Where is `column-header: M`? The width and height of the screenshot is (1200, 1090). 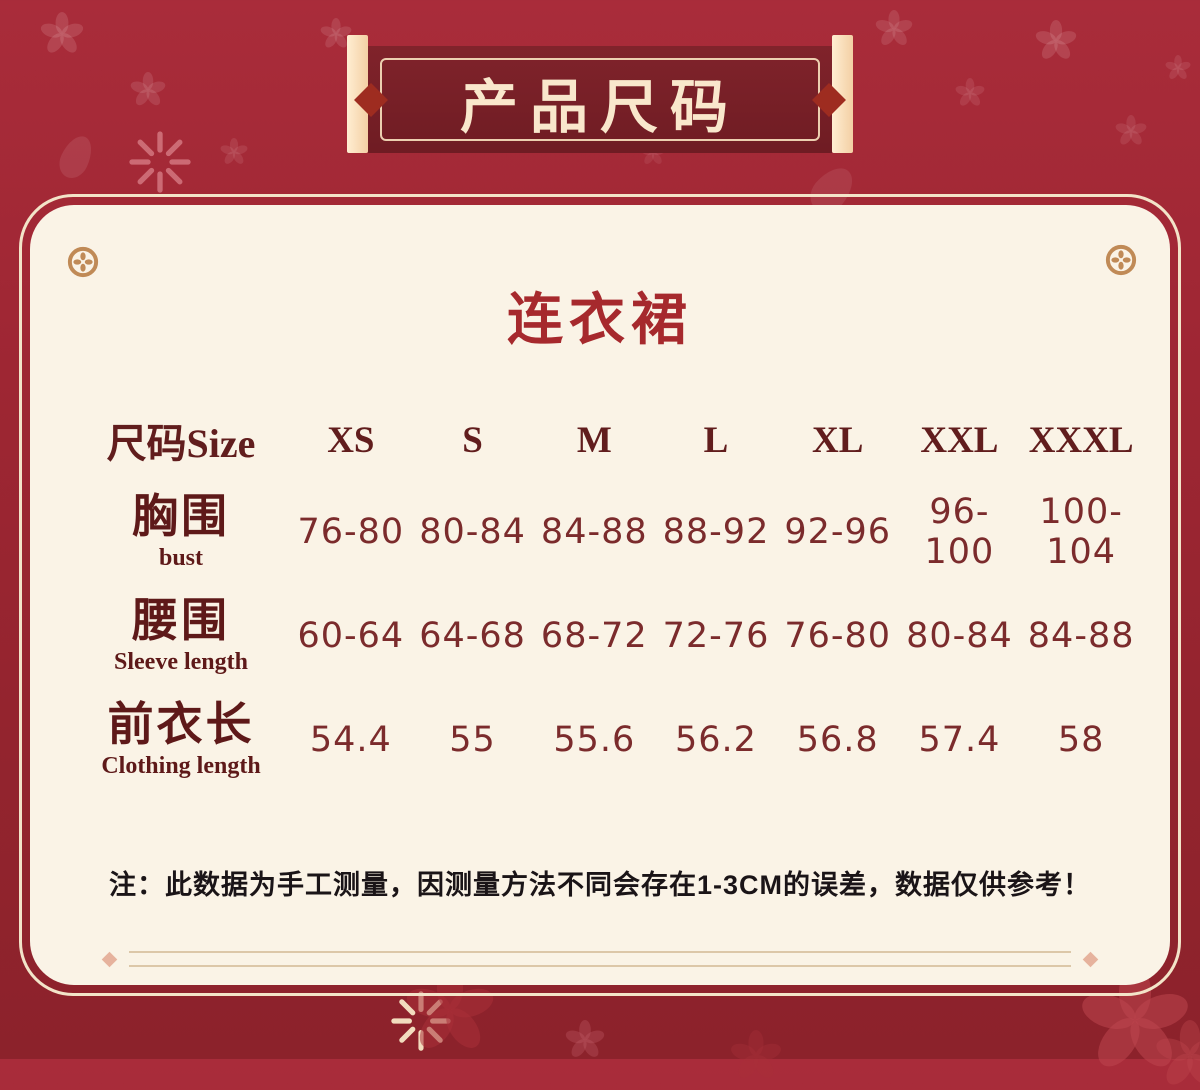 column-header: M is located at coordinates (594, 440).